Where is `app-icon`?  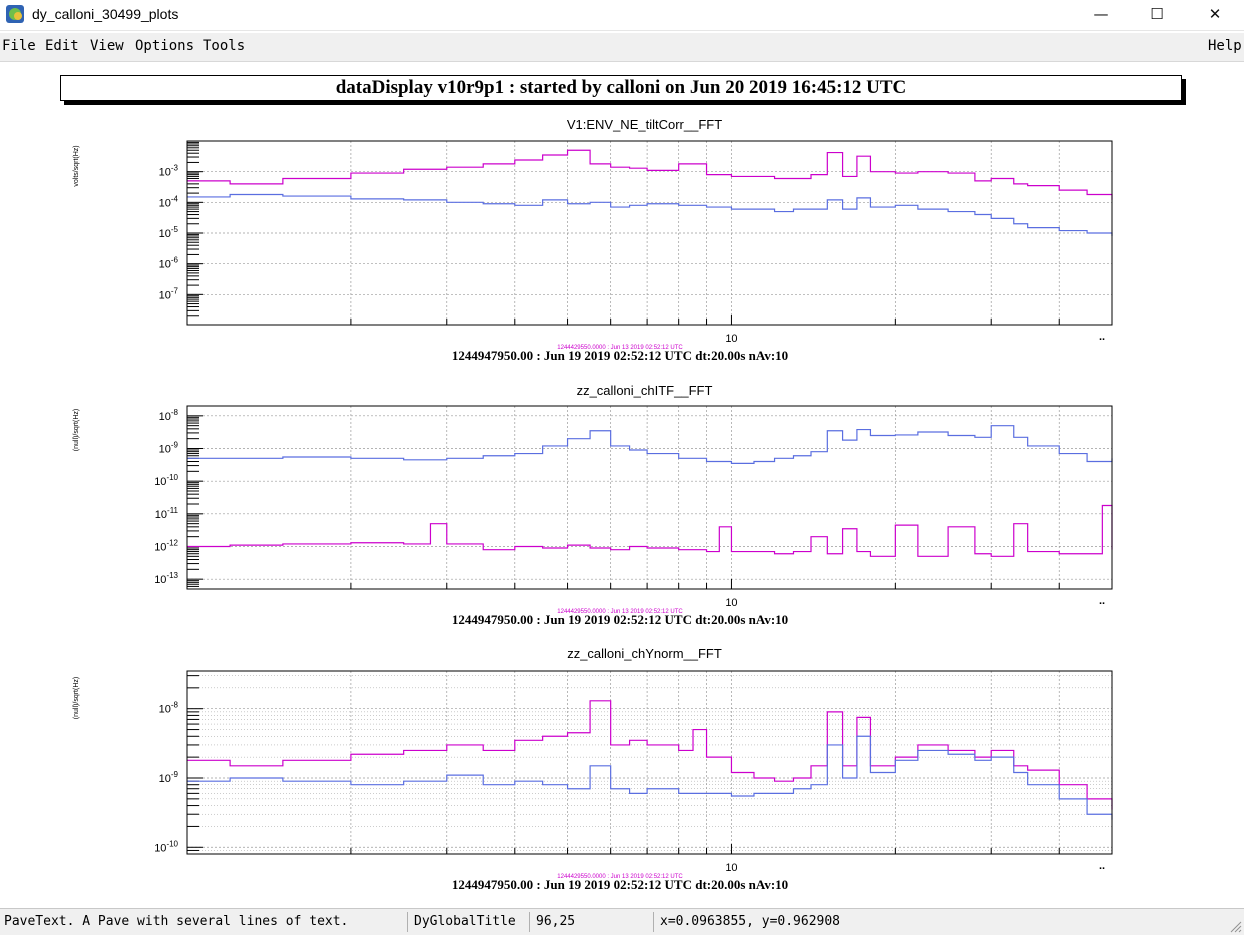
app-icon is located at coordinates (15, 14).